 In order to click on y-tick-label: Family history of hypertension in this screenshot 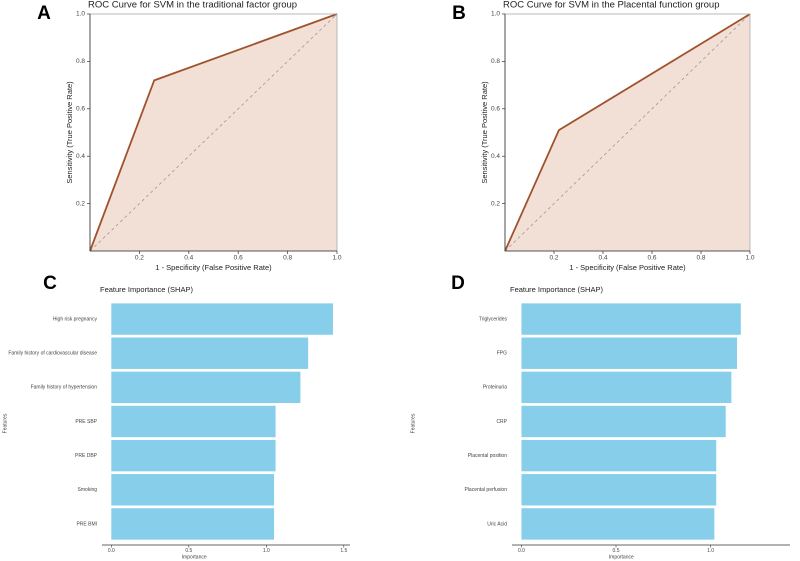, I will do `click(64, 388)`.